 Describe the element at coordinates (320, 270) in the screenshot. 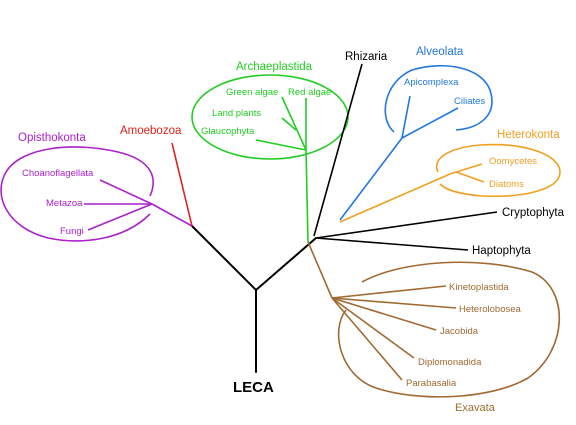

I see `exavata-stem` at that location.